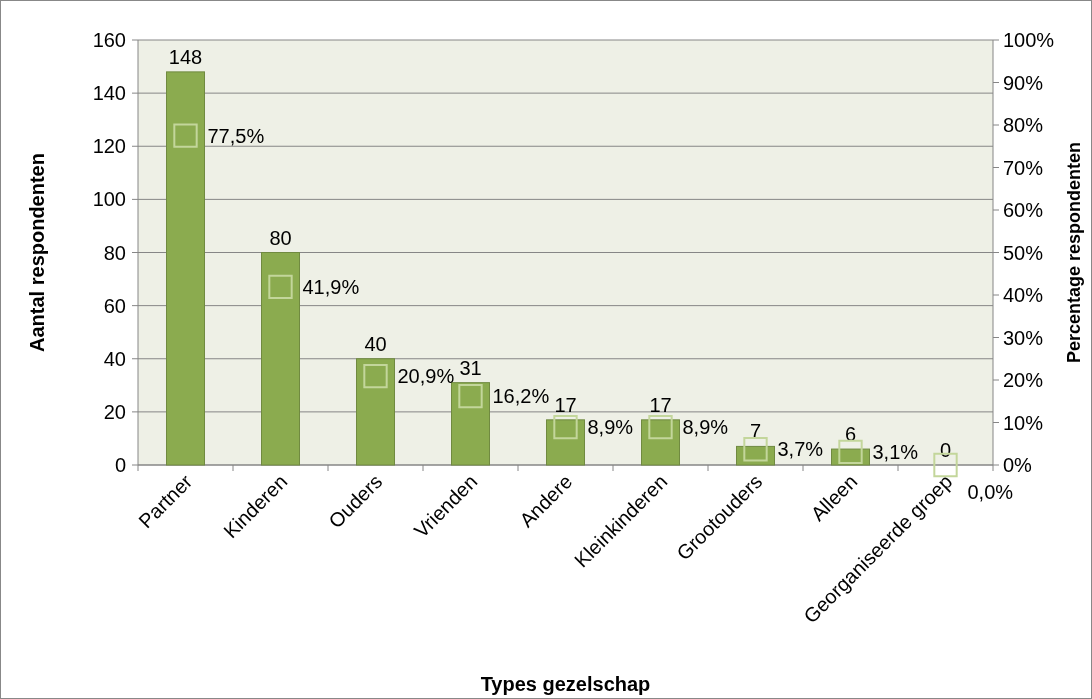 Image resolution: width=1092 pixels, height=699 pixels. I want to click on y2-tick-label: 10%, so click(1023, 422).